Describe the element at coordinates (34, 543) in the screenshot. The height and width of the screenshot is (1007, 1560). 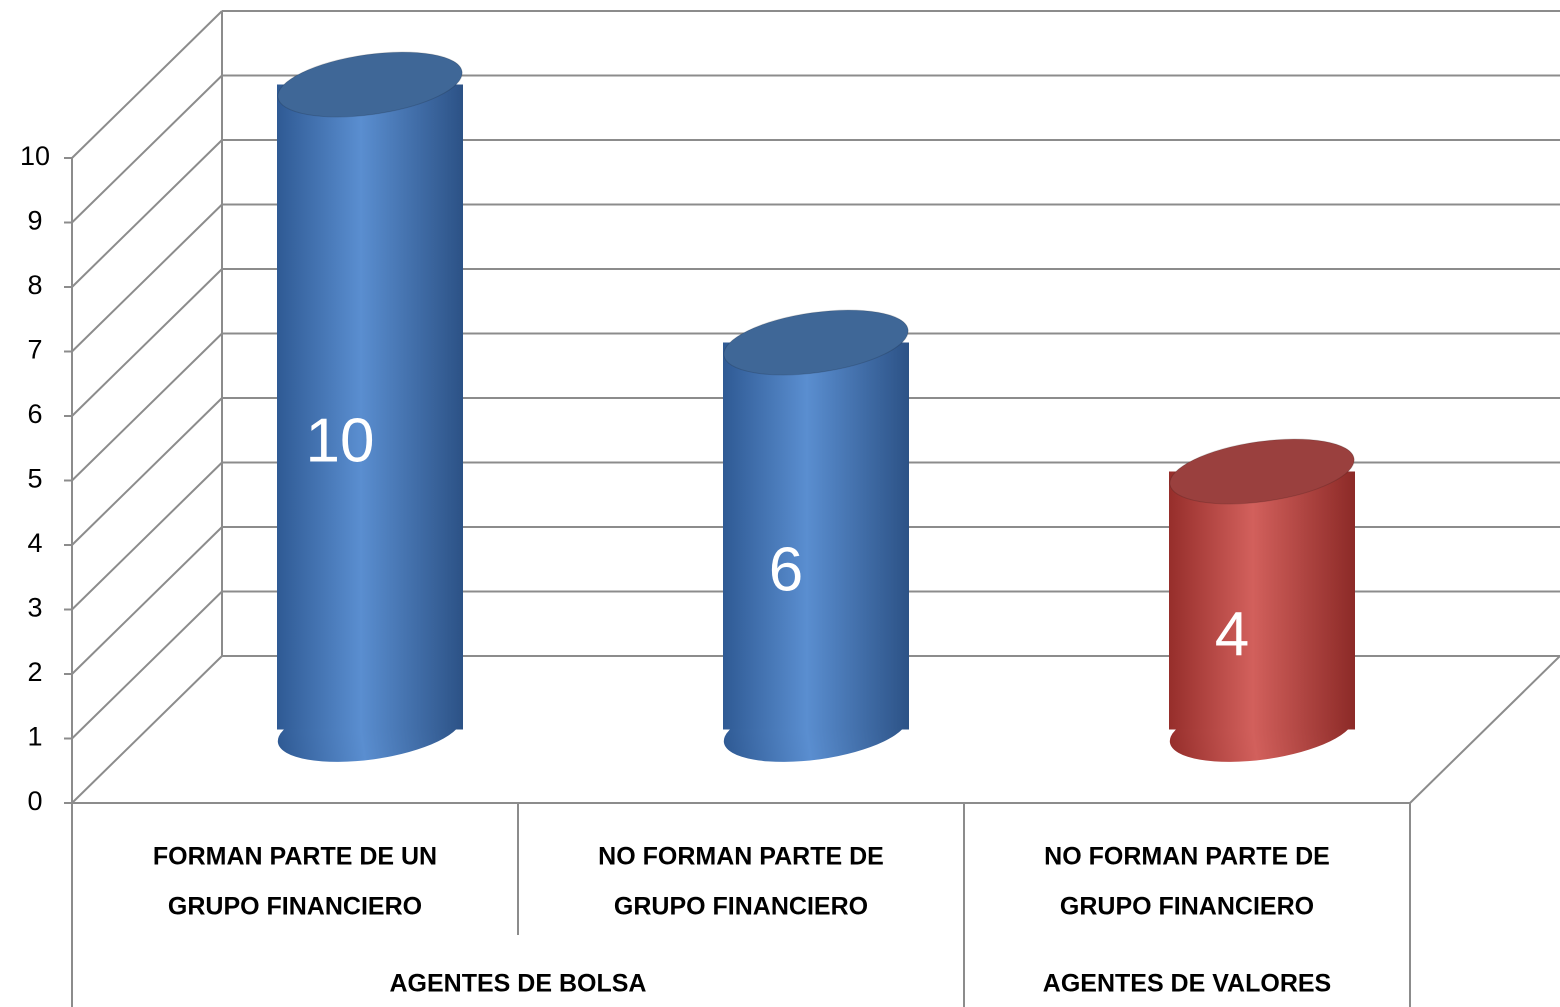
I see `y-tick-label: 4` at that location.